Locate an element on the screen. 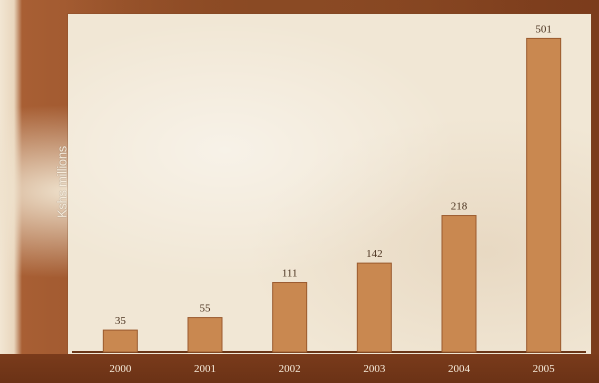  x-tick-2005: 2005 is located at coordinates (544, 369).